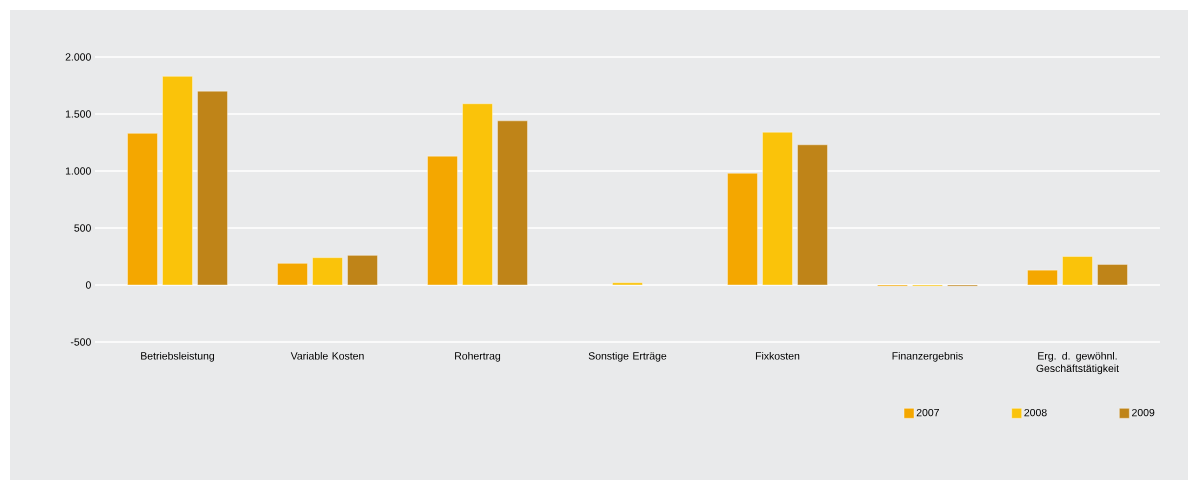 The width and height of the screenshot is (1196, 482). Describe the element at coordinates (627, 356) in the screenshot. I see `x-tick-label: Sonstige Erträge` at that location.